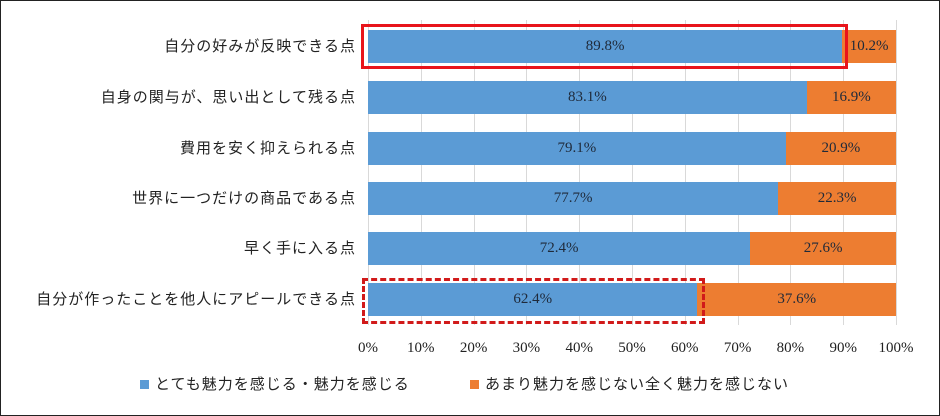 The height and width of the screenshot is (416, 940). What do you see at coordinates (637, 384) in the screenshot?
I see `legend-label: あまり魅力を感じない全く魅力を感じない` at bounding box center [637, 384].